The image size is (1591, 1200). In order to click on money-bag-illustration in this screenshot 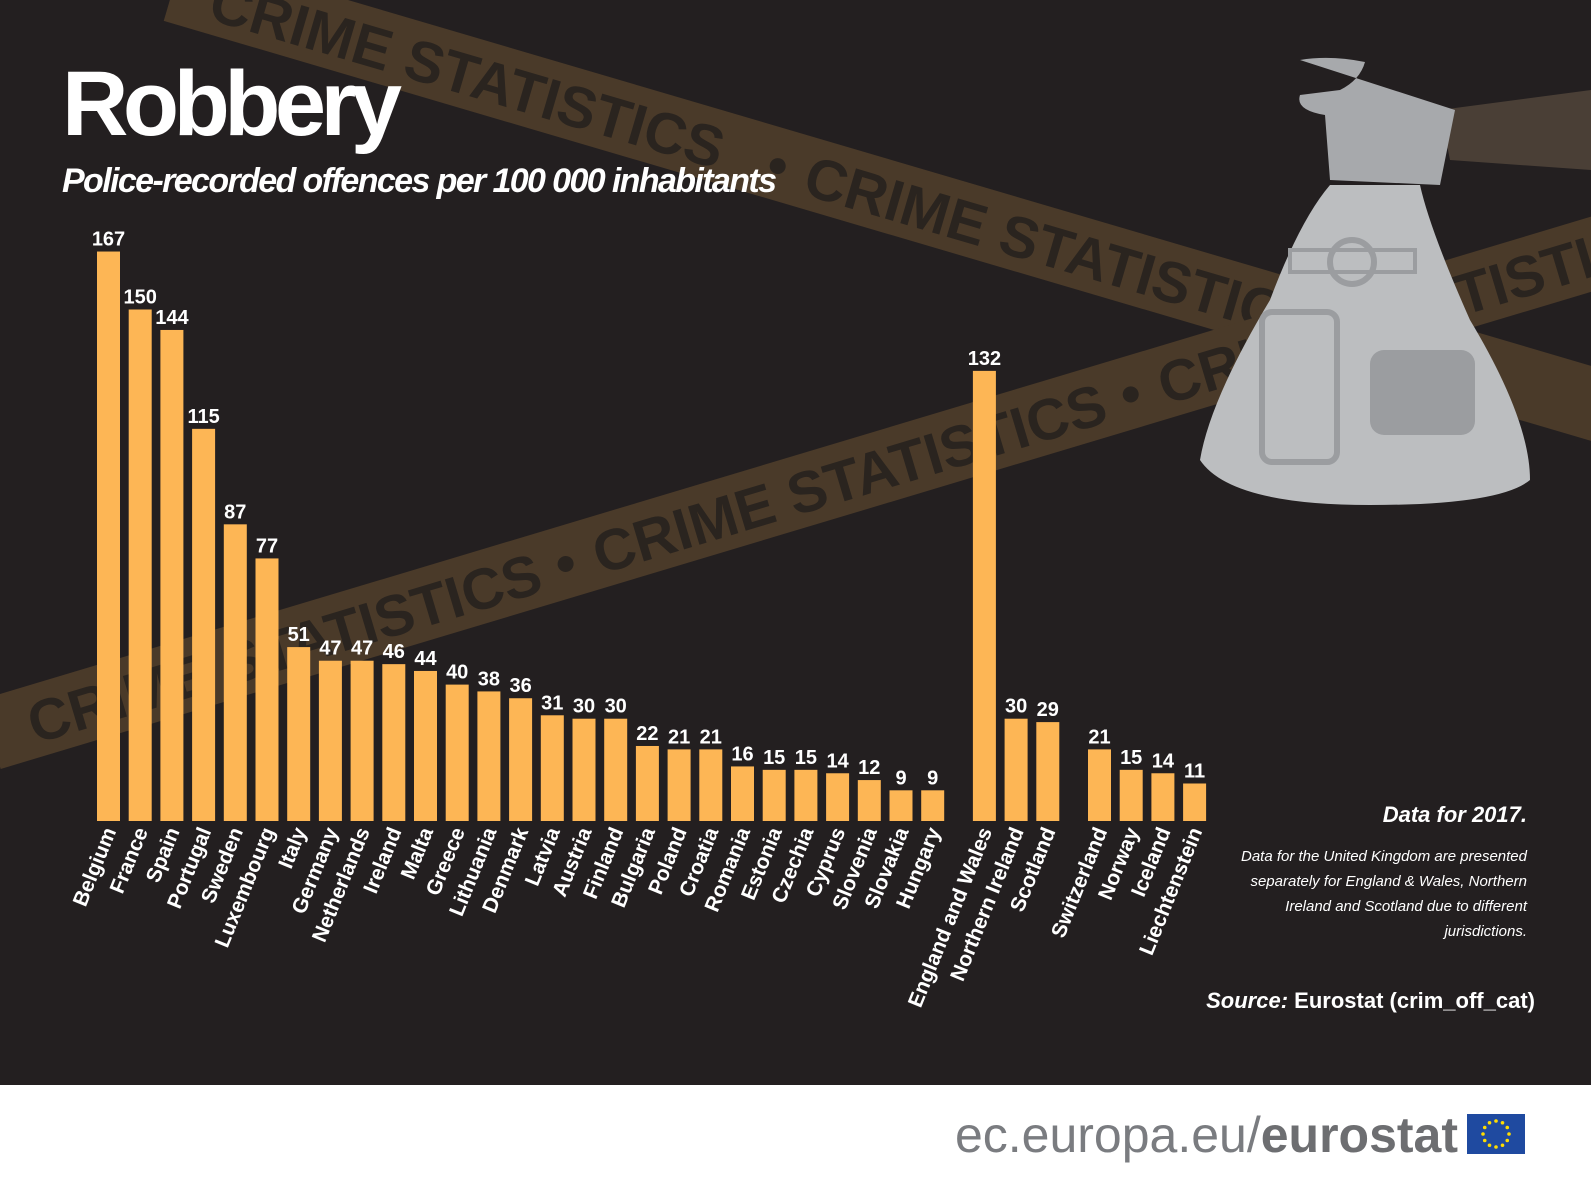, I will do `click(1395, 281)`.